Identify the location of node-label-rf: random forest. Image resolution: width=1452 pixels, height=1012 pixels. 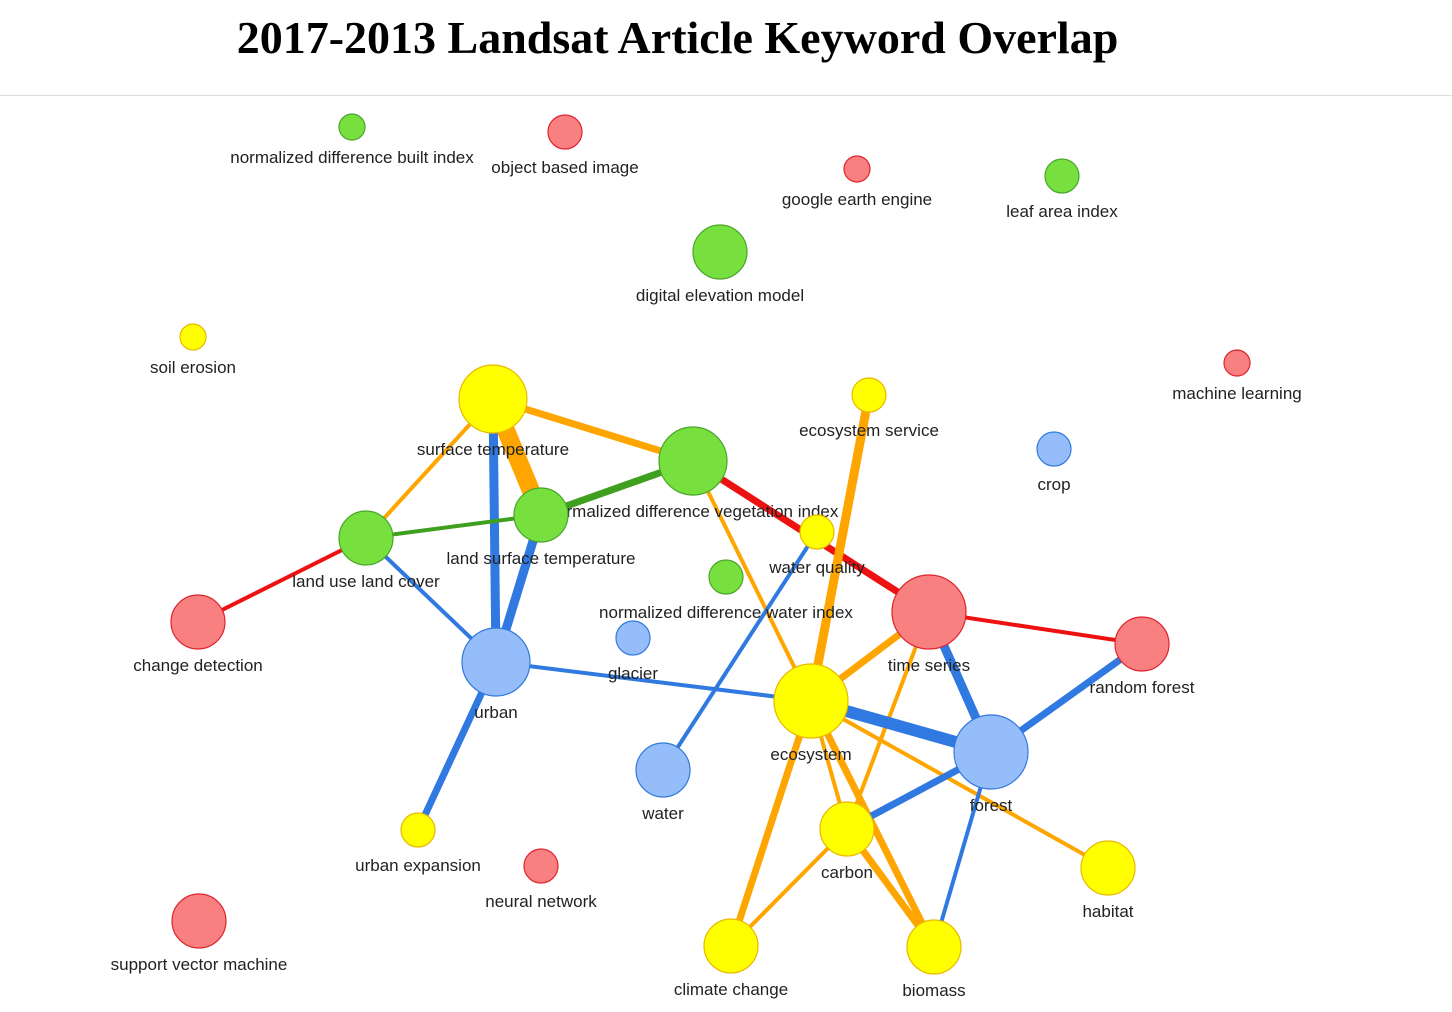
(1142, 687).